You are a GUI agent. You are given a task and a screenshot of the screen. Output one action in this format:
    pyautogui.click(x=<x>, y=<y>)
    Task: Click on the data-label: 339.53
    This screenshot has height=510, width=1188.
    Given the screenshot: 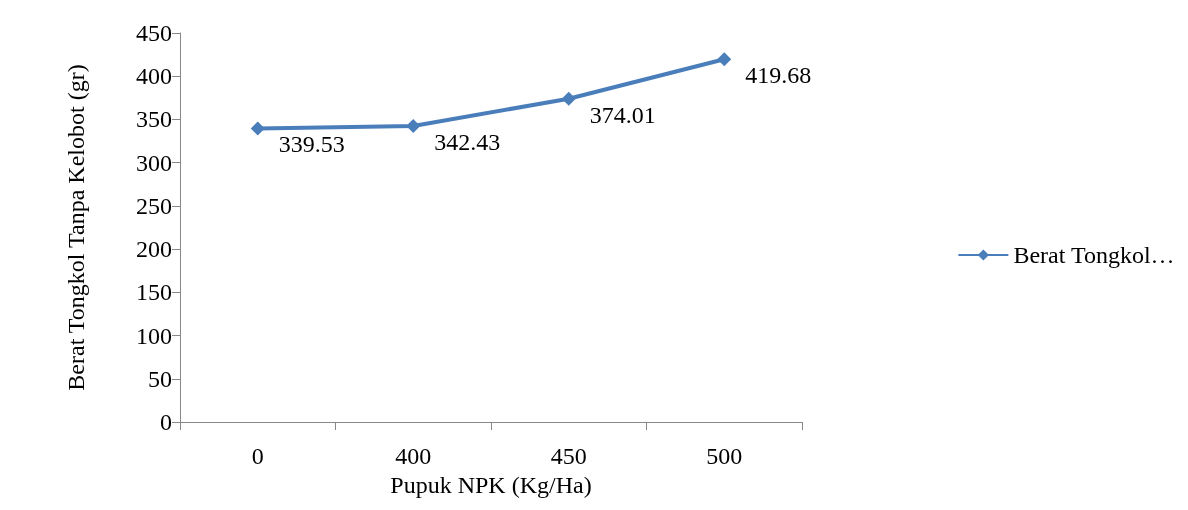 What is the action you would take?
    pyautogui.click(x=311, y=144)
    